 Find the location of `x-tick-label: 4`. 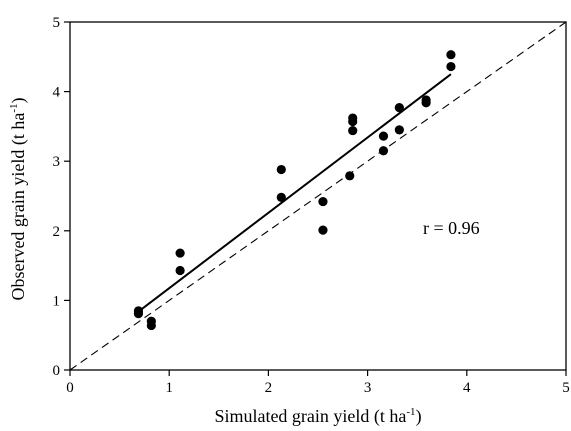

x-tick-label: 4 is located at coordinates (467, 388).